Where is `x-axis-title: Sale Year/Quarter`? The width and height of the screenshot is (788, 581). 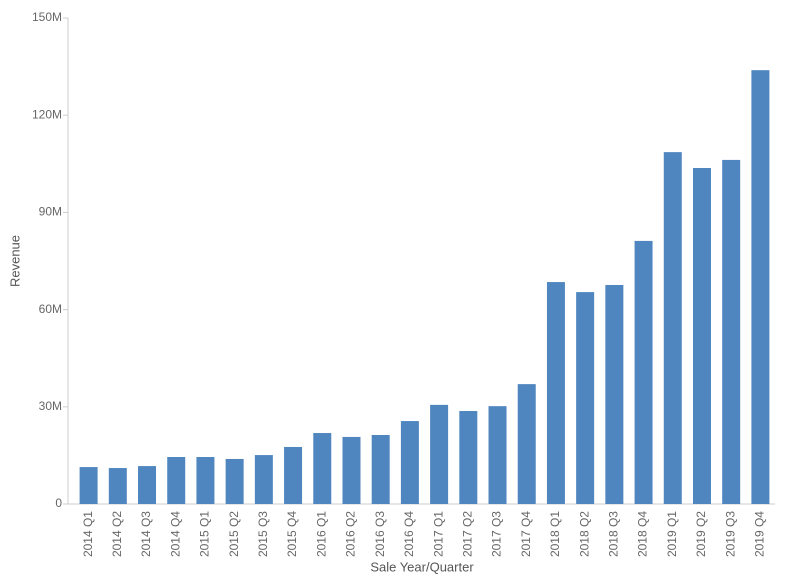 x-axis-title: Sale Year/Quarter is located at coordinates (422, 566).